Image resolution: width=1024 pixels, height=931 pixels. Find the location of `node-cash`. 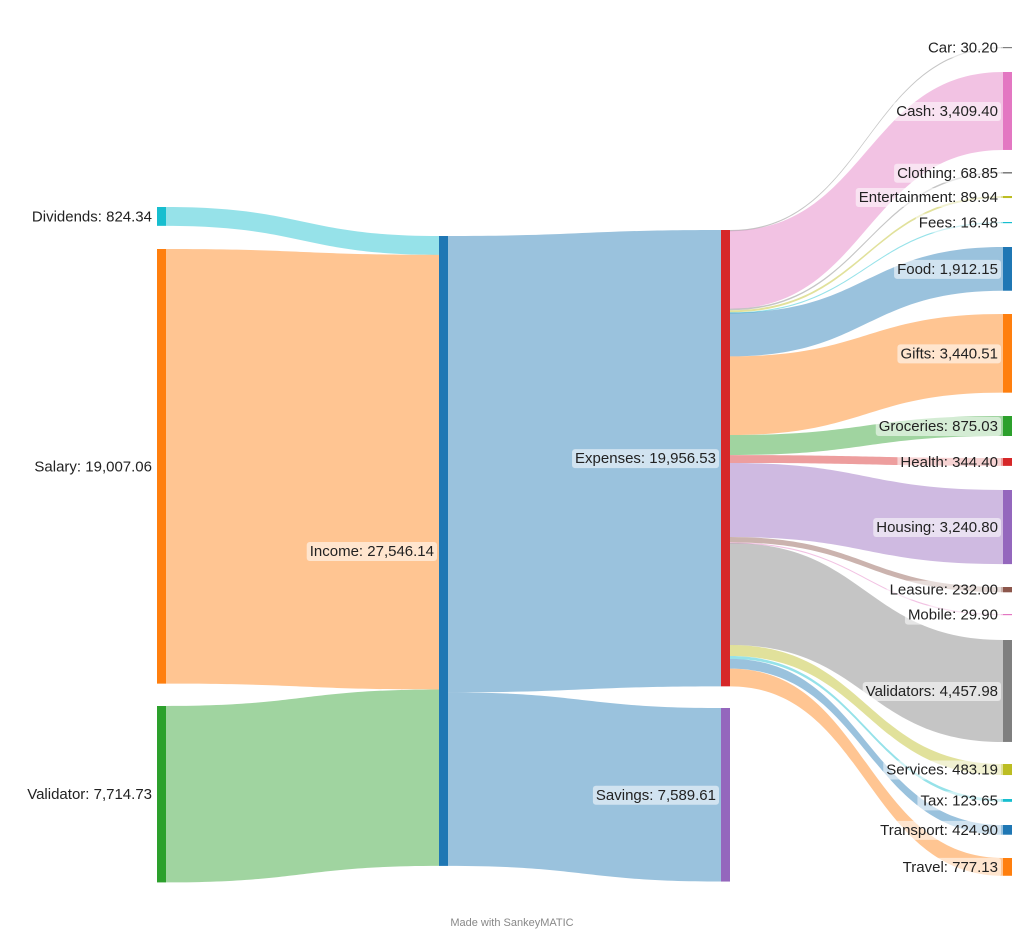

node-cash is located at coordinates (1007, 111).